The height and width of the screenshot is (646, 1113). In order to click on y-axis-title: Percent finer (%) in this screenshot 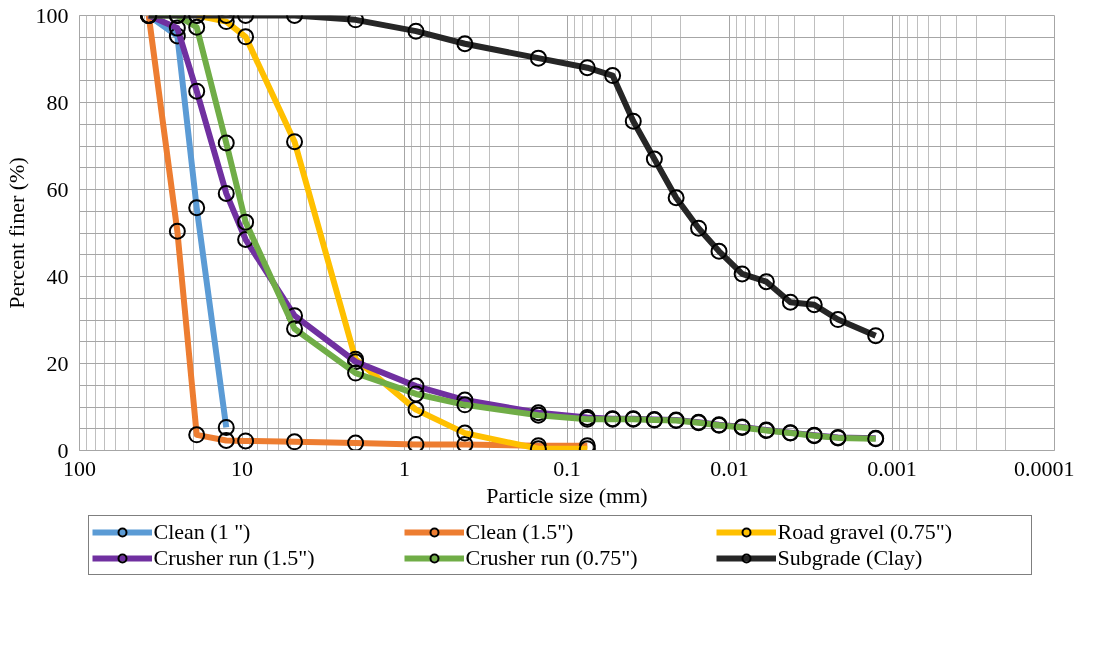, I will do `click(16, 233)`.